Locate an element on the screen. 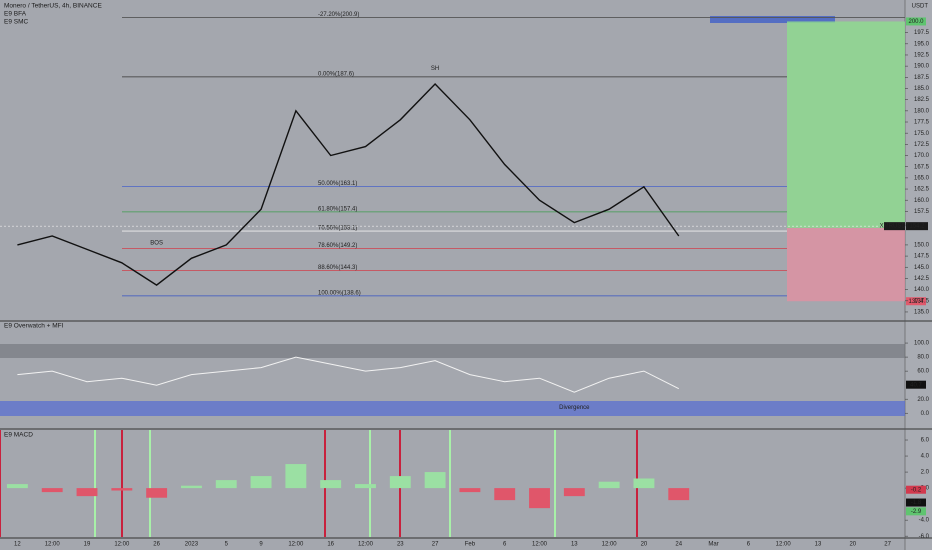 The width and height of the screenshot is (932, 550). y-tick-label: 80.0 is located at coordinates (923, 358).